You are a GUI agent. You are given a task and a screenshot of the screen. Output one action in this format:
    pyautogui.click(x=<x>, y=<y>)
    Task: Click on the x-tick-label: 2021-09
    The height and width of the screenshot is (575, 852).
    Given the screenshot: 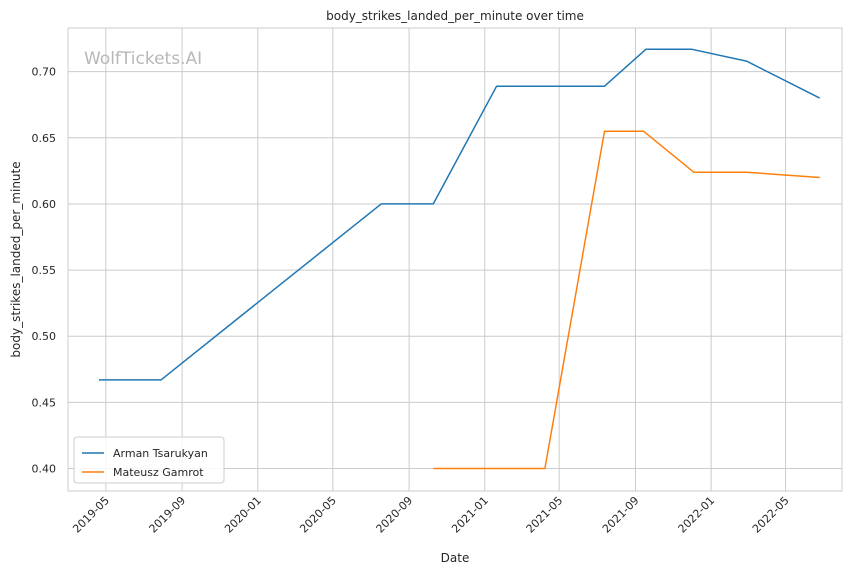 What is the action you would take?
    pyautogui.click(x=621, y=515)
    